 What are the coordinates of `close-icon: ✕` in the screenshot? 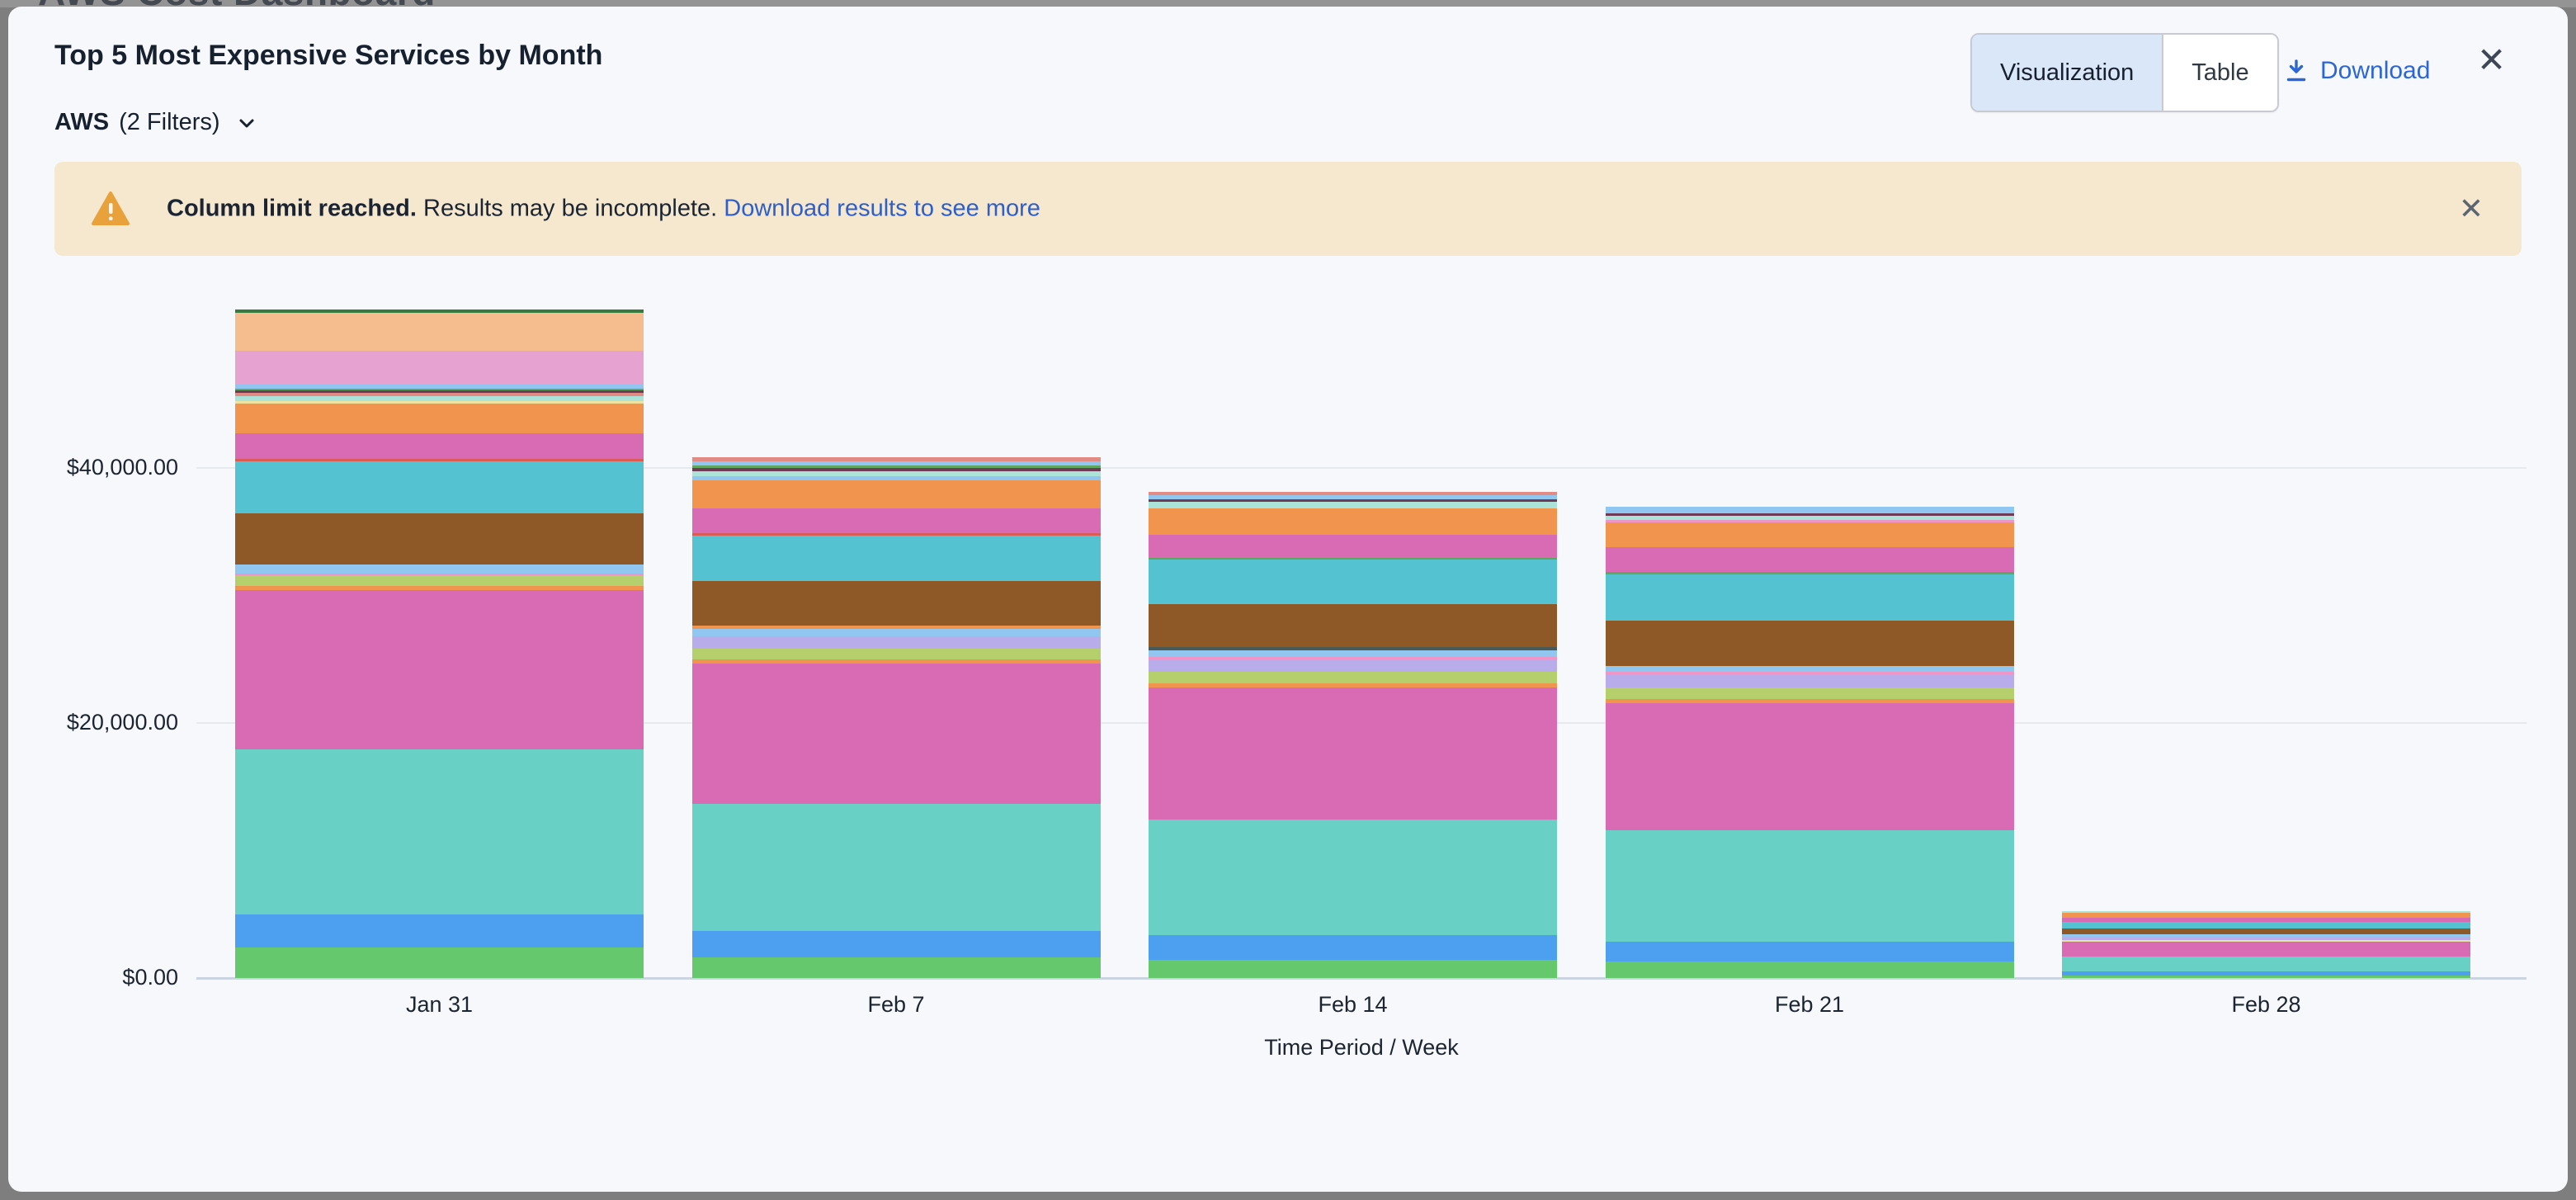 It's located at (2492, 59).